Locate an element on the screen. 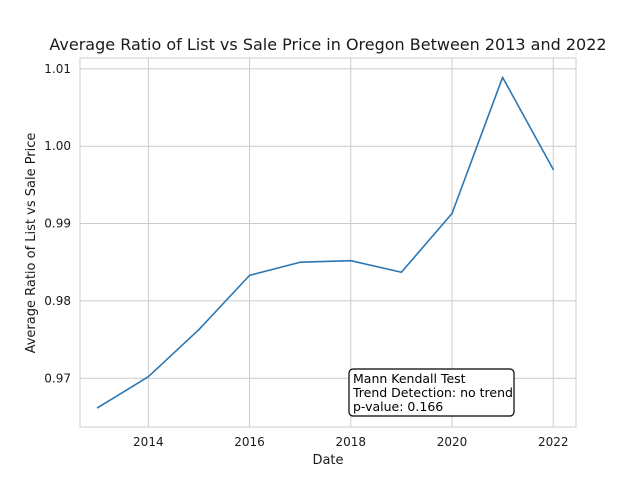 The height and width of the screenshot is (480, 640). annotation-line: Trend Detection: no trend is located at coordinates (432, 392).